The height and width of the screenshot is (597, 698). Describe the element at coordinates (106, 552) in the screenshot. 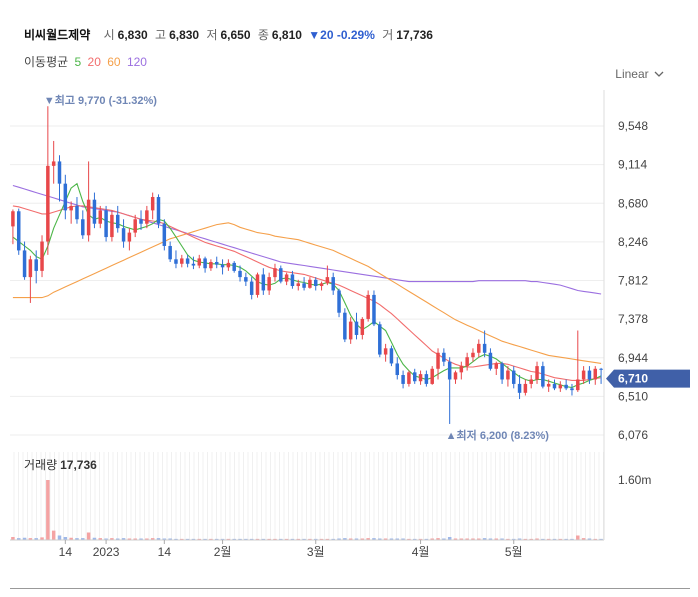

I see `x-tick-label: 2023` at that location.